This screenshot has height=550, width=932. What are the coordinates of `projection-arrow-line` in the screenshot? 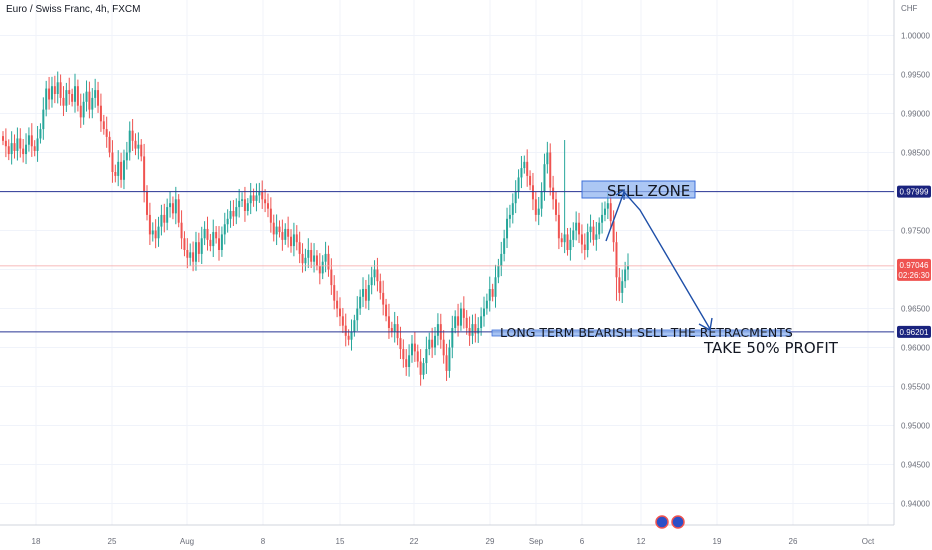 It's located at (658, 260).